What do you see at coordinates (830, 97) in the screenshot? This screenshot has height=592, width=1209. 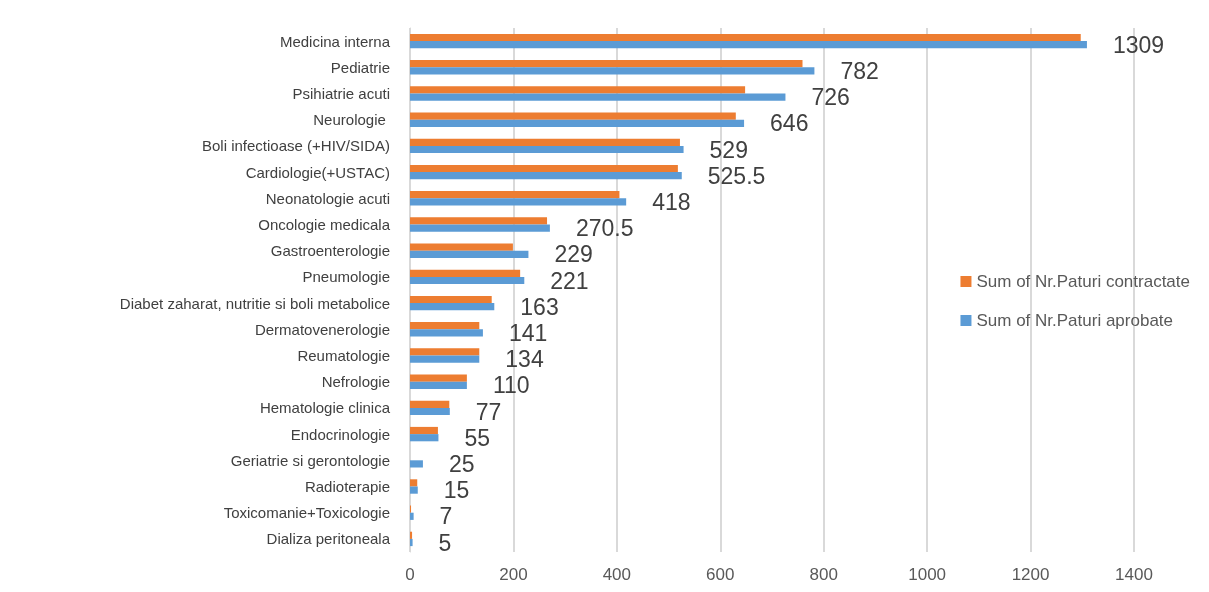 I see `data-label: 726` at bounding box center [830, 97].